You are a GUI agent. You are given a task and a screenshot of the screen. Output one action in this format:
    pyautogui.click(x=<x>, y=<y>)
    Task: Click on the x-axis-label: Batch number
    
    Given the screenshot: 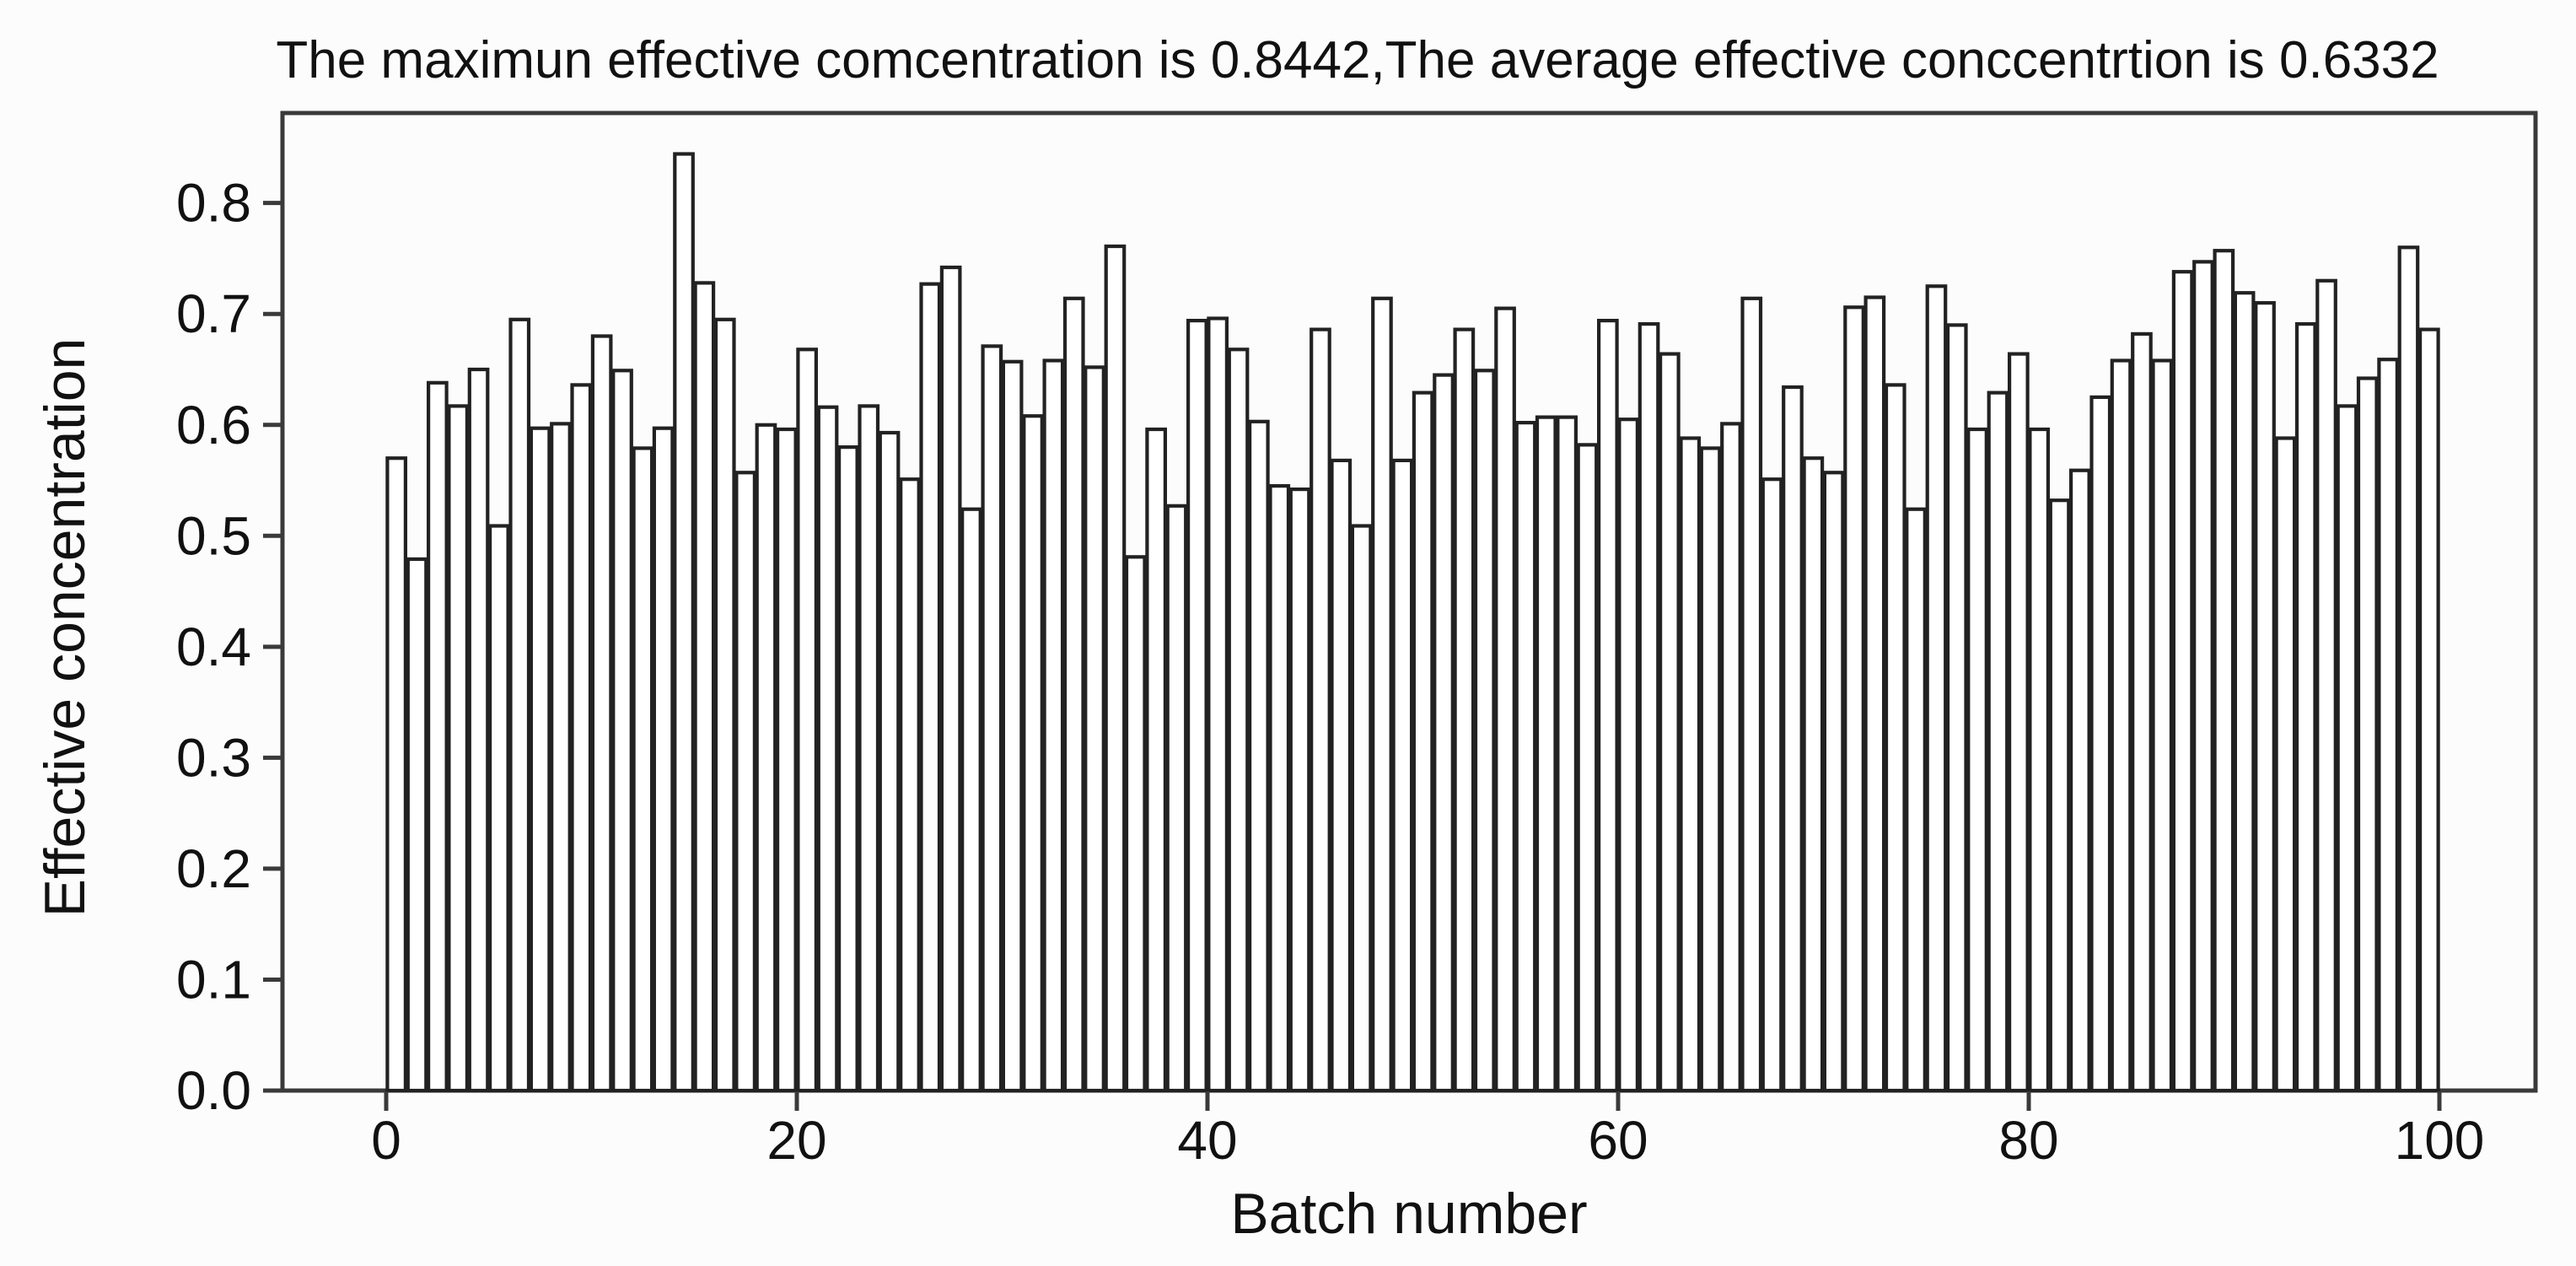 What is the action you would take?
    pyautogui.click(x=1408, y=1214)
    